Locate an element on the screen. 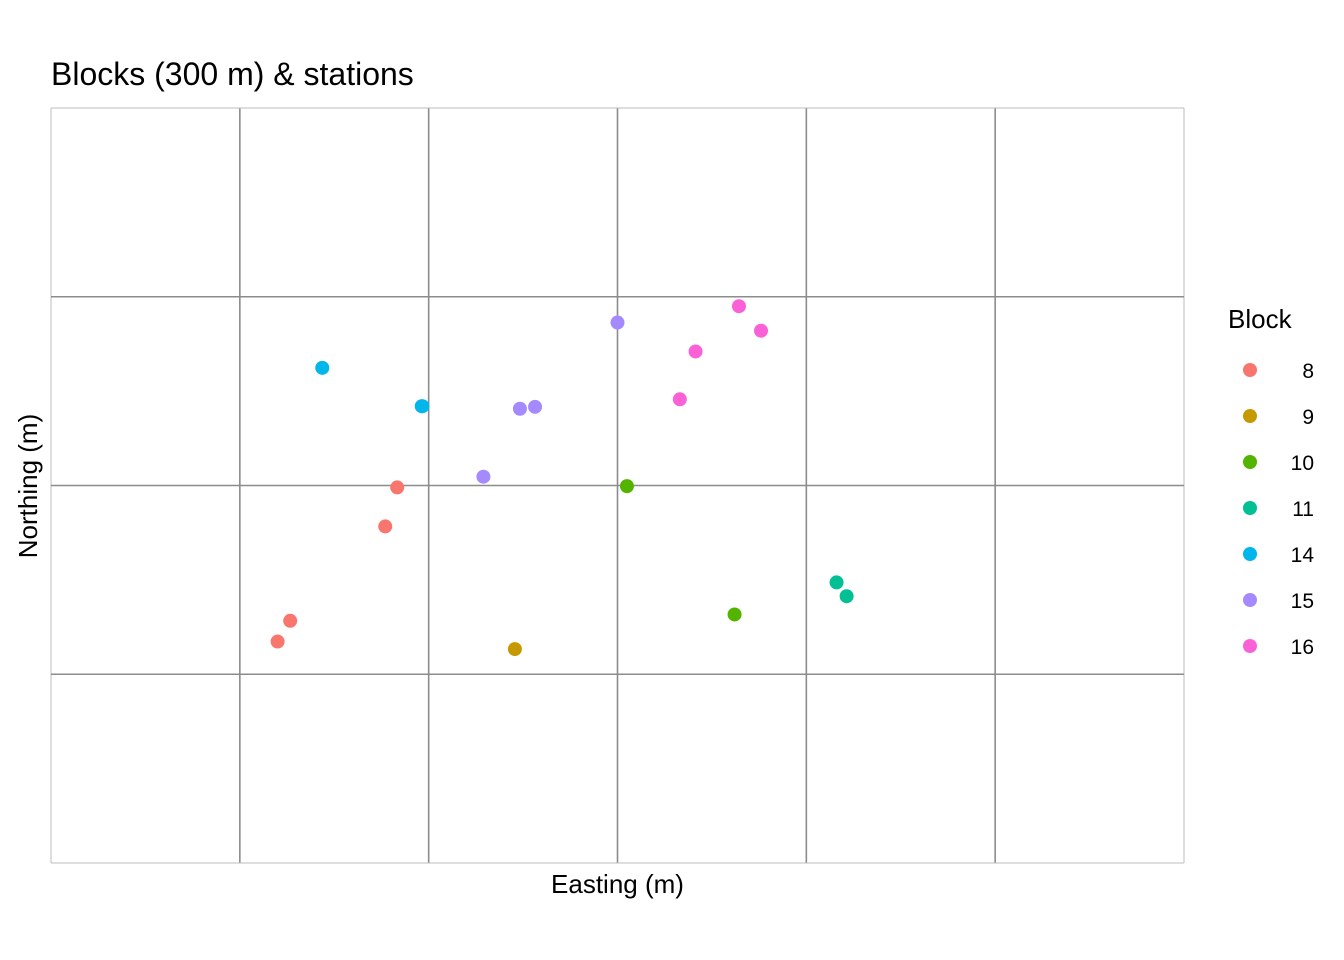 Image resolution: width=1344 pixels, height=960 pixels. legend-label-8: 8 is located at coordinates (1308, 371).